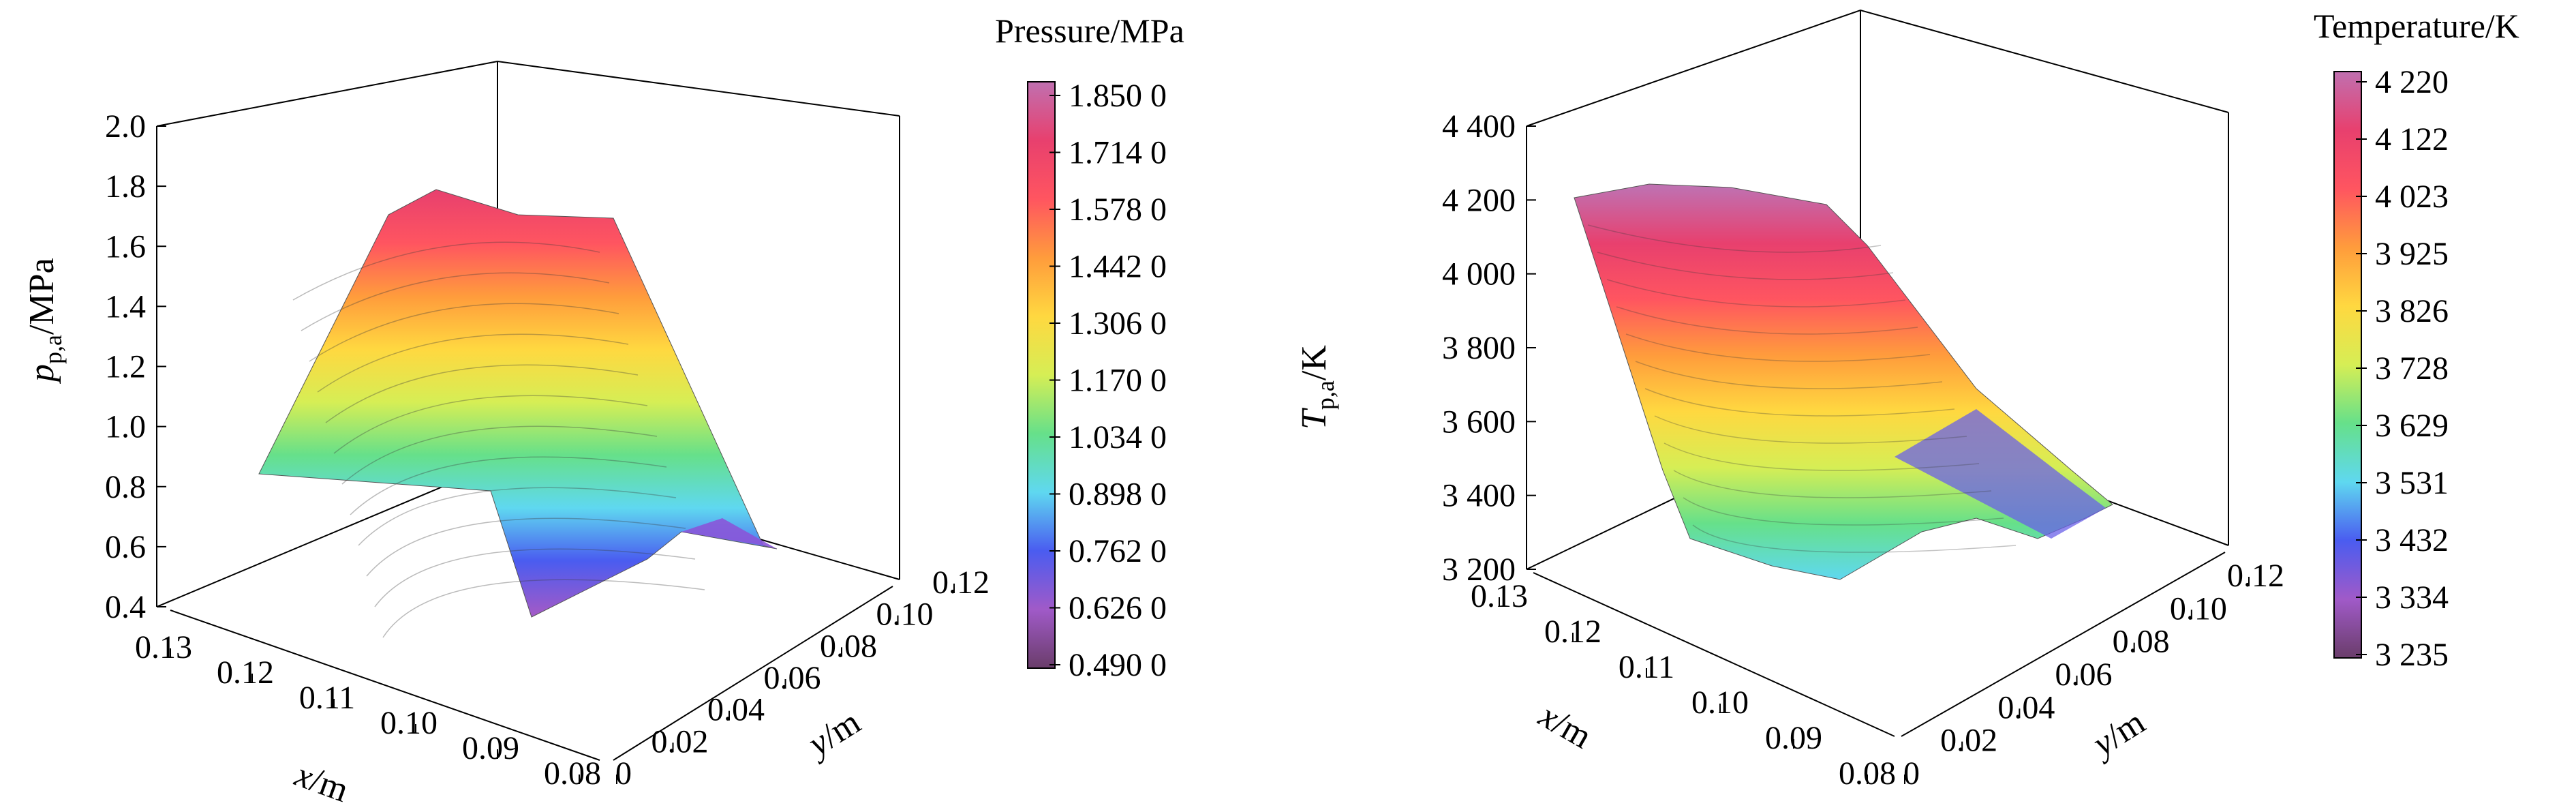  I want to click on temperature-surface, so click(1843, 381).